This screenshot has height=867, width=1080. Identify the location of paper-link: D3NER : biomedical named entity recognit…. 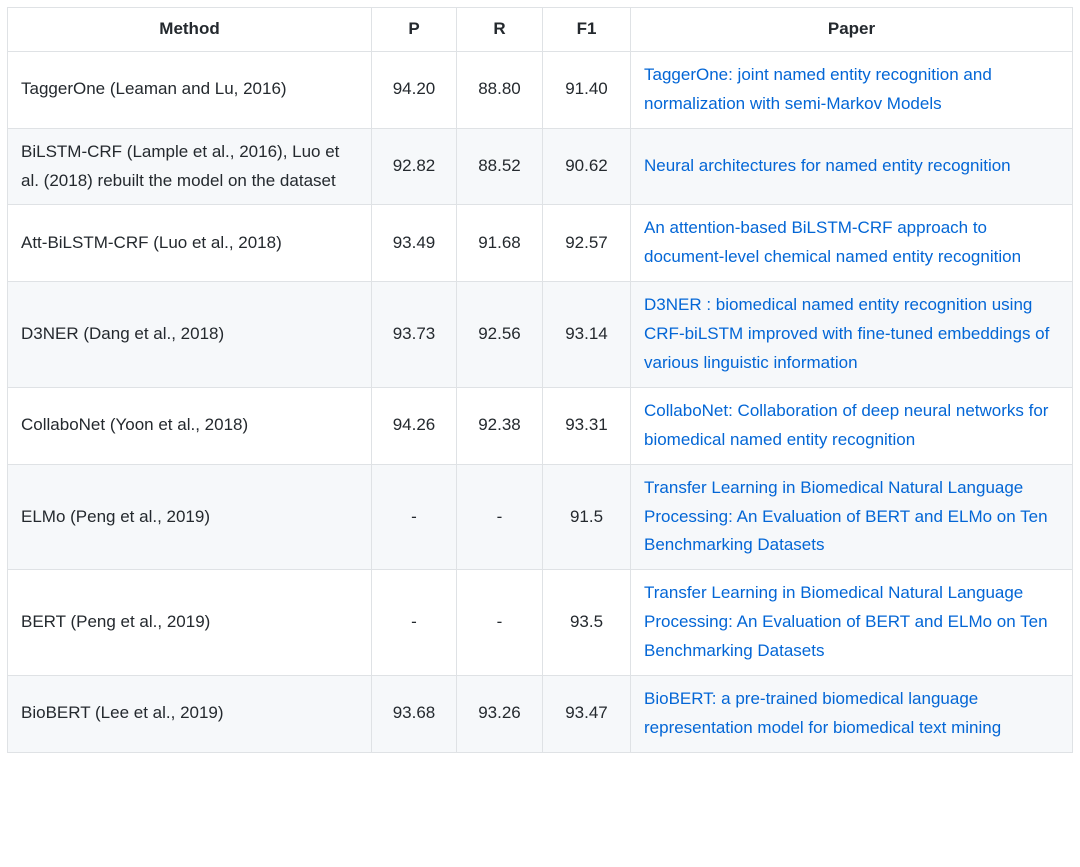
(847, 334).